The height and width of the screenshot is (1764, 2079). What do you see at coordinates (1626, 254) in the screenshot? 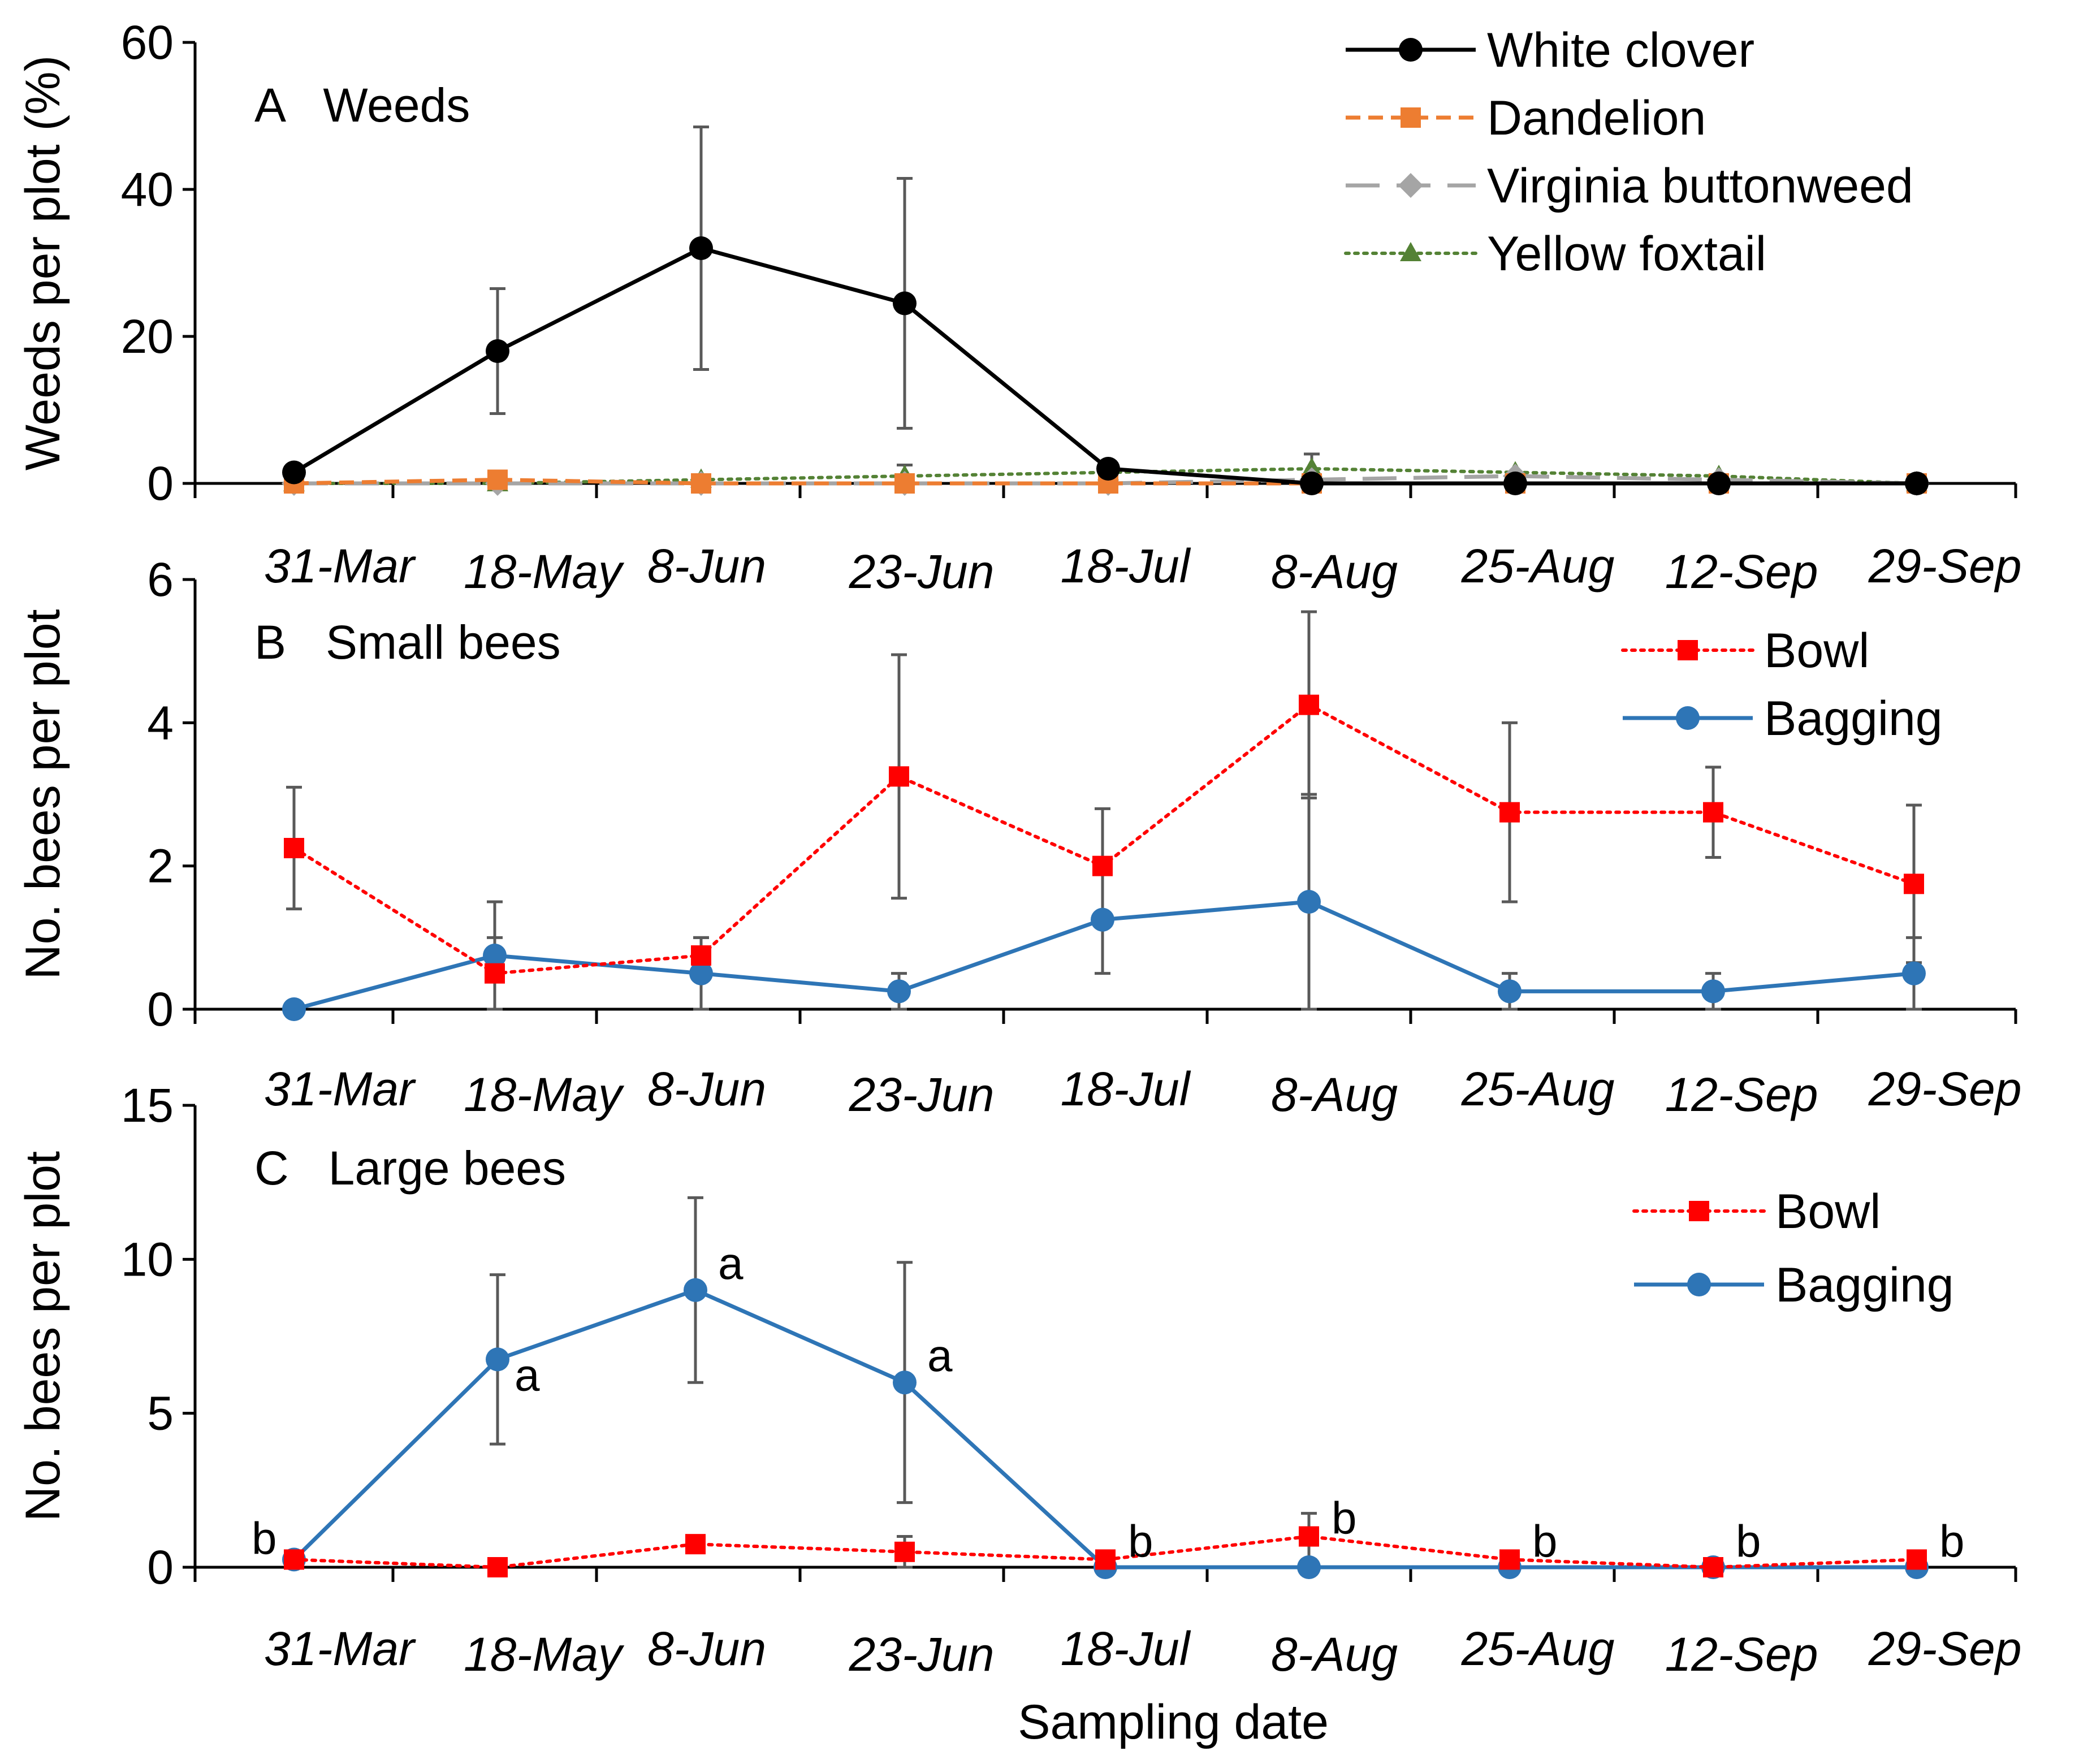
I see `legend-yellow-foxtail-label: Yellow foxtail` at bounding box center [1626, 254].